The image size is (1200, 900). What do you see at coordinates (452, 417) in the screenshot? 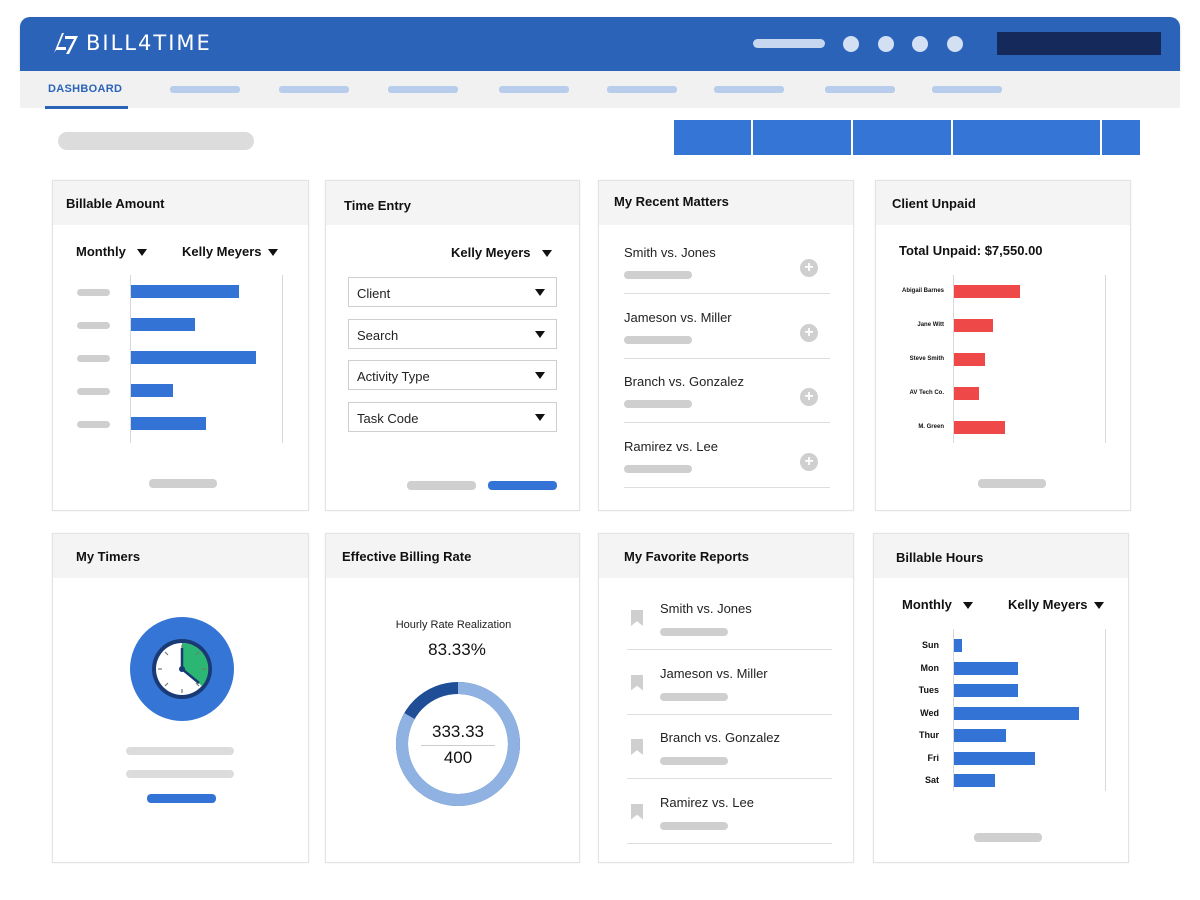
I see `task-code-select: Task Code` at bounding box center [452, 417].